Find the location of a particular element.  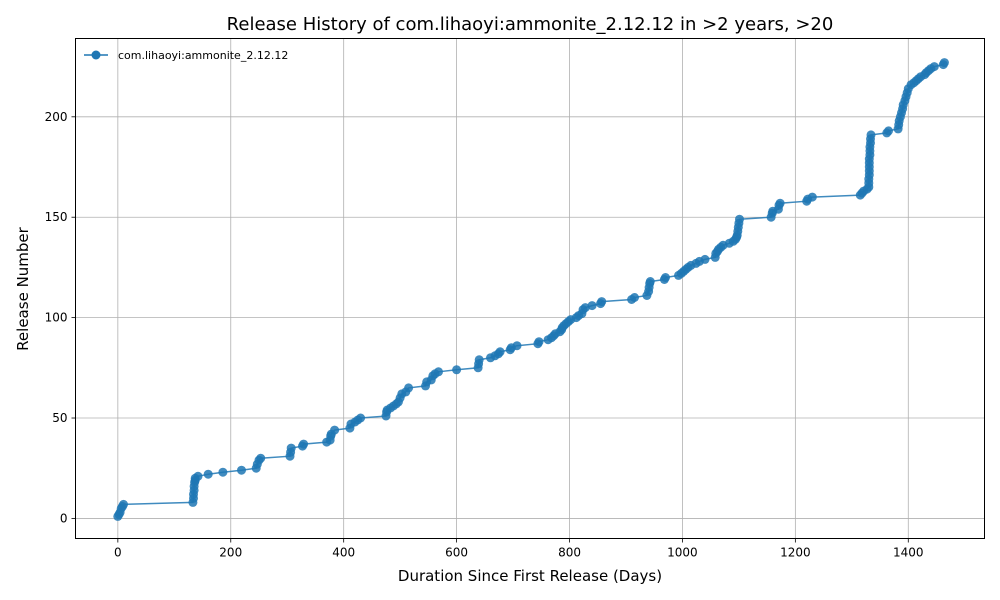

x-tick-label: 1400 is located at coordinates (908, 553).